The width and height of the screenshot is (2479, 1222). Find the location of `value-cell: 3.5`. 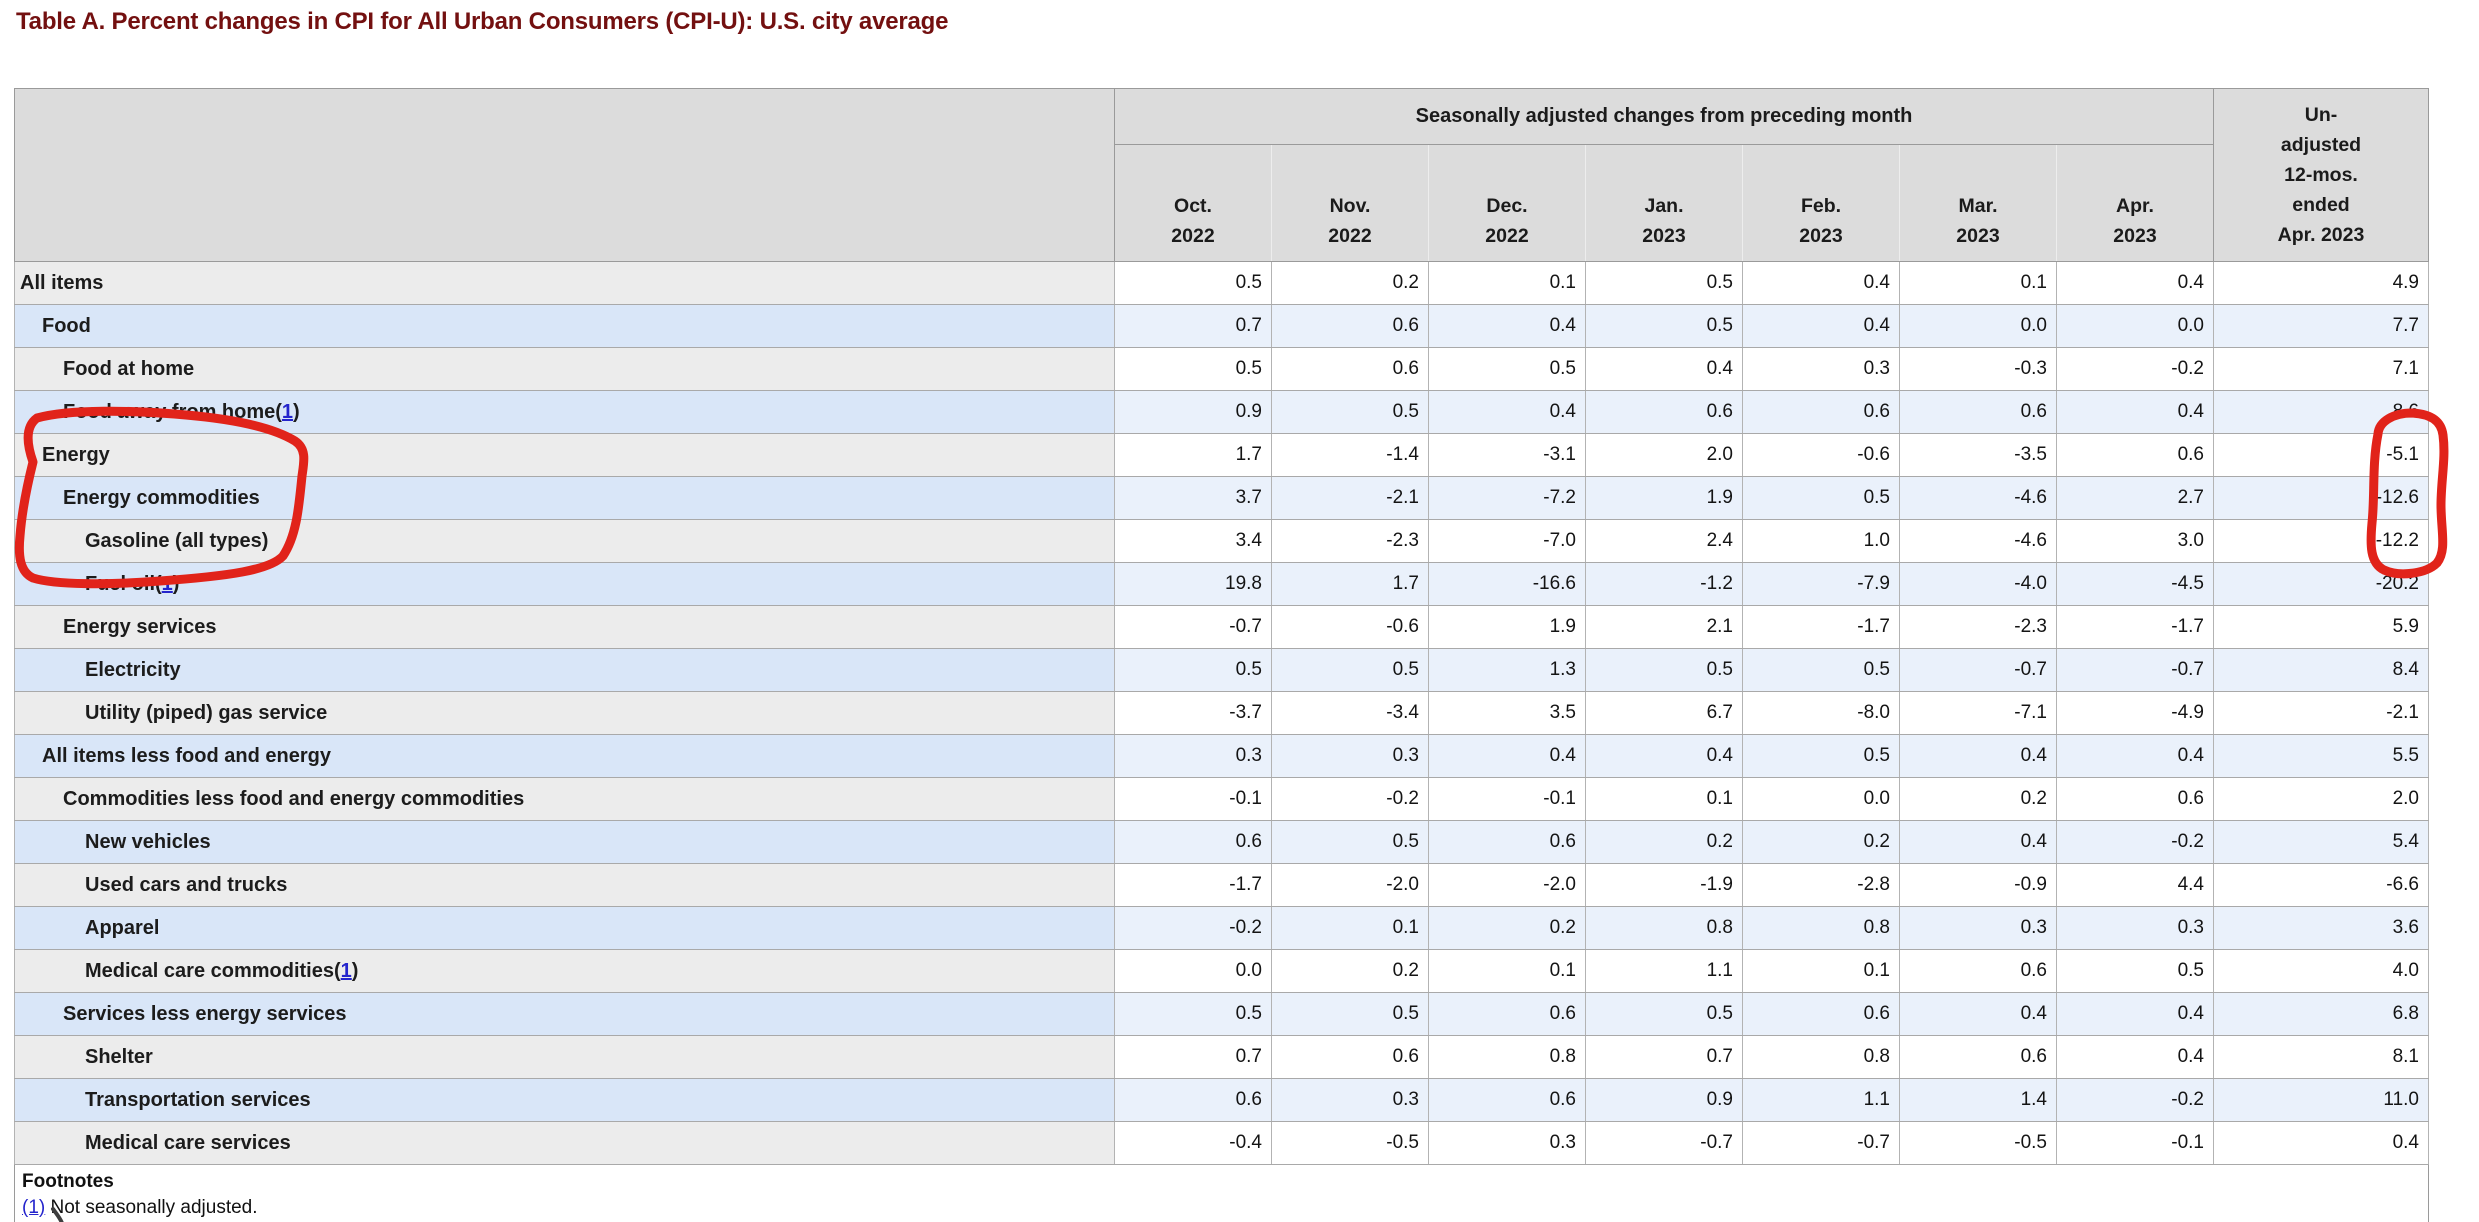

value-cell: 3.5 is located at coordinates (1507, 713).